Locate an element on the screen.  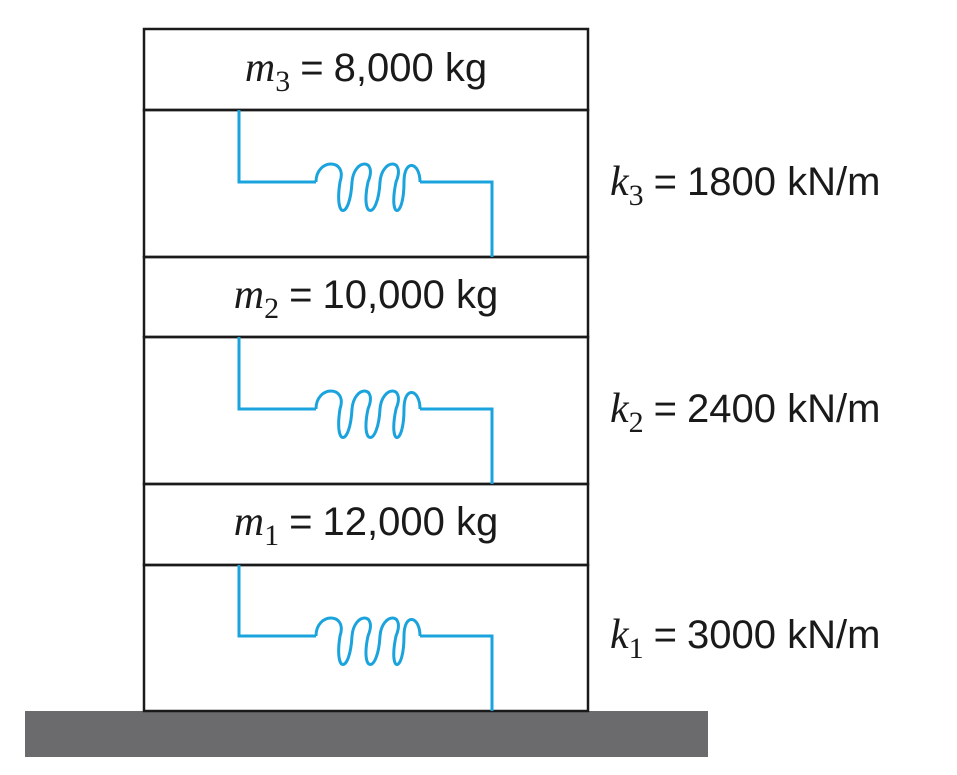
spring-k3 is located at coordinates (365, 183).